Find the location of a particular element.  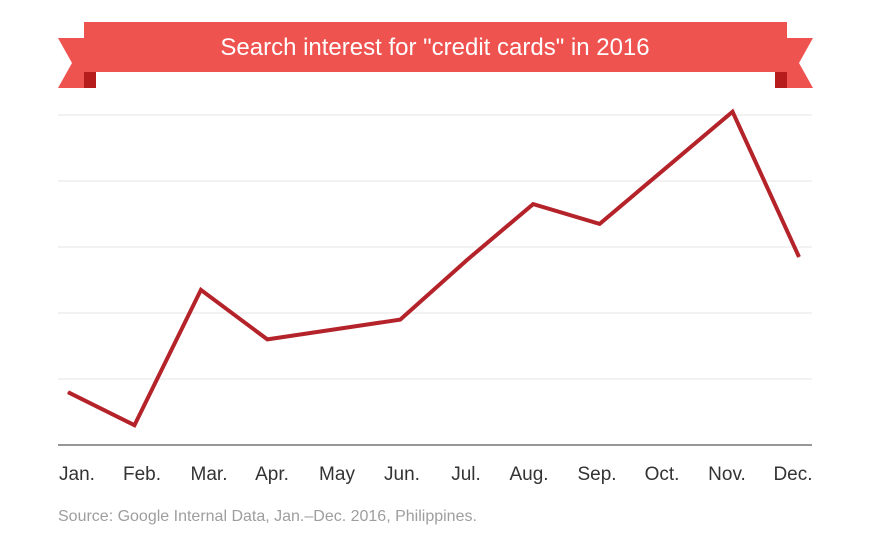

x-tick-label: Sep. is located at coordinates (596, 474).